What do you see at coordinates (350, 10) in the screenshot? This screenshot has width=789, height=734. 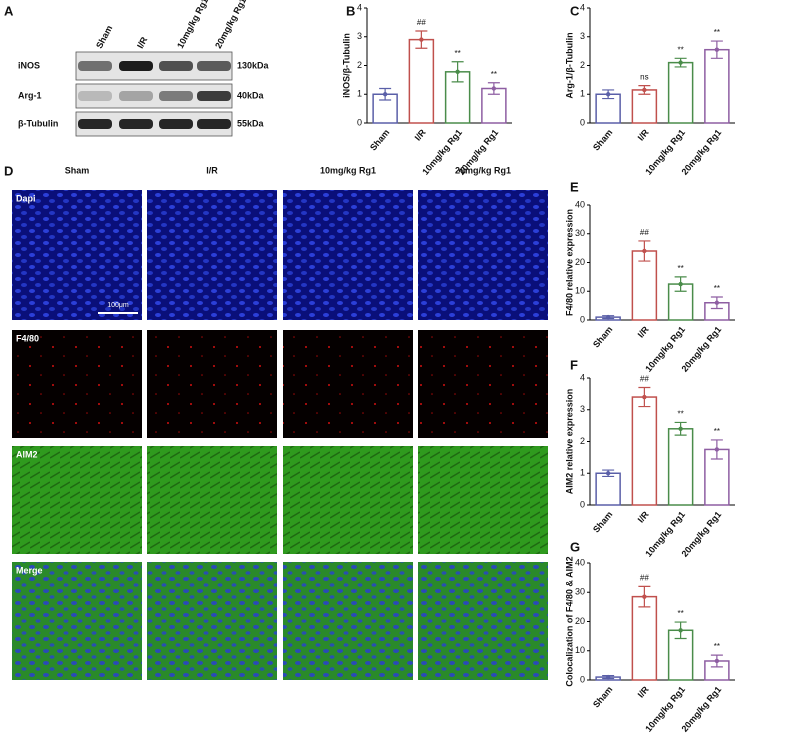 I see `panel-label: B` at bounding box center [350, 10].